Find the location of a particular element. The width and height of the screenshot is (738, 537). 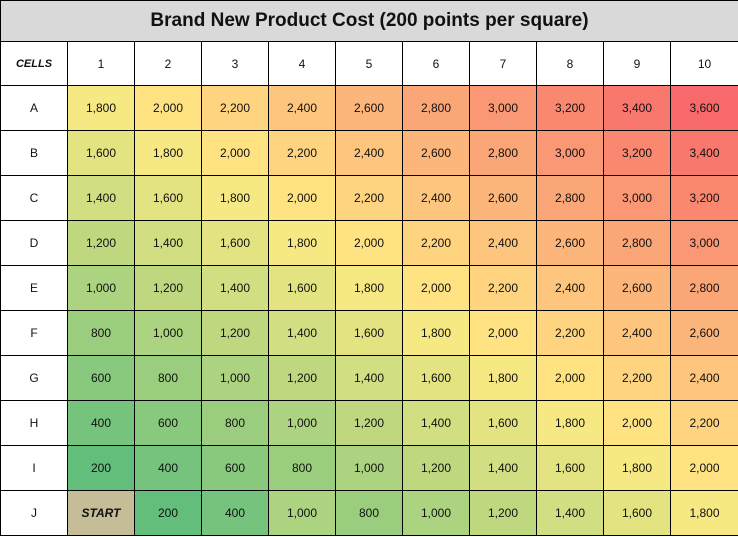

column-header-10: 10 is located at coordinates (704, 63).